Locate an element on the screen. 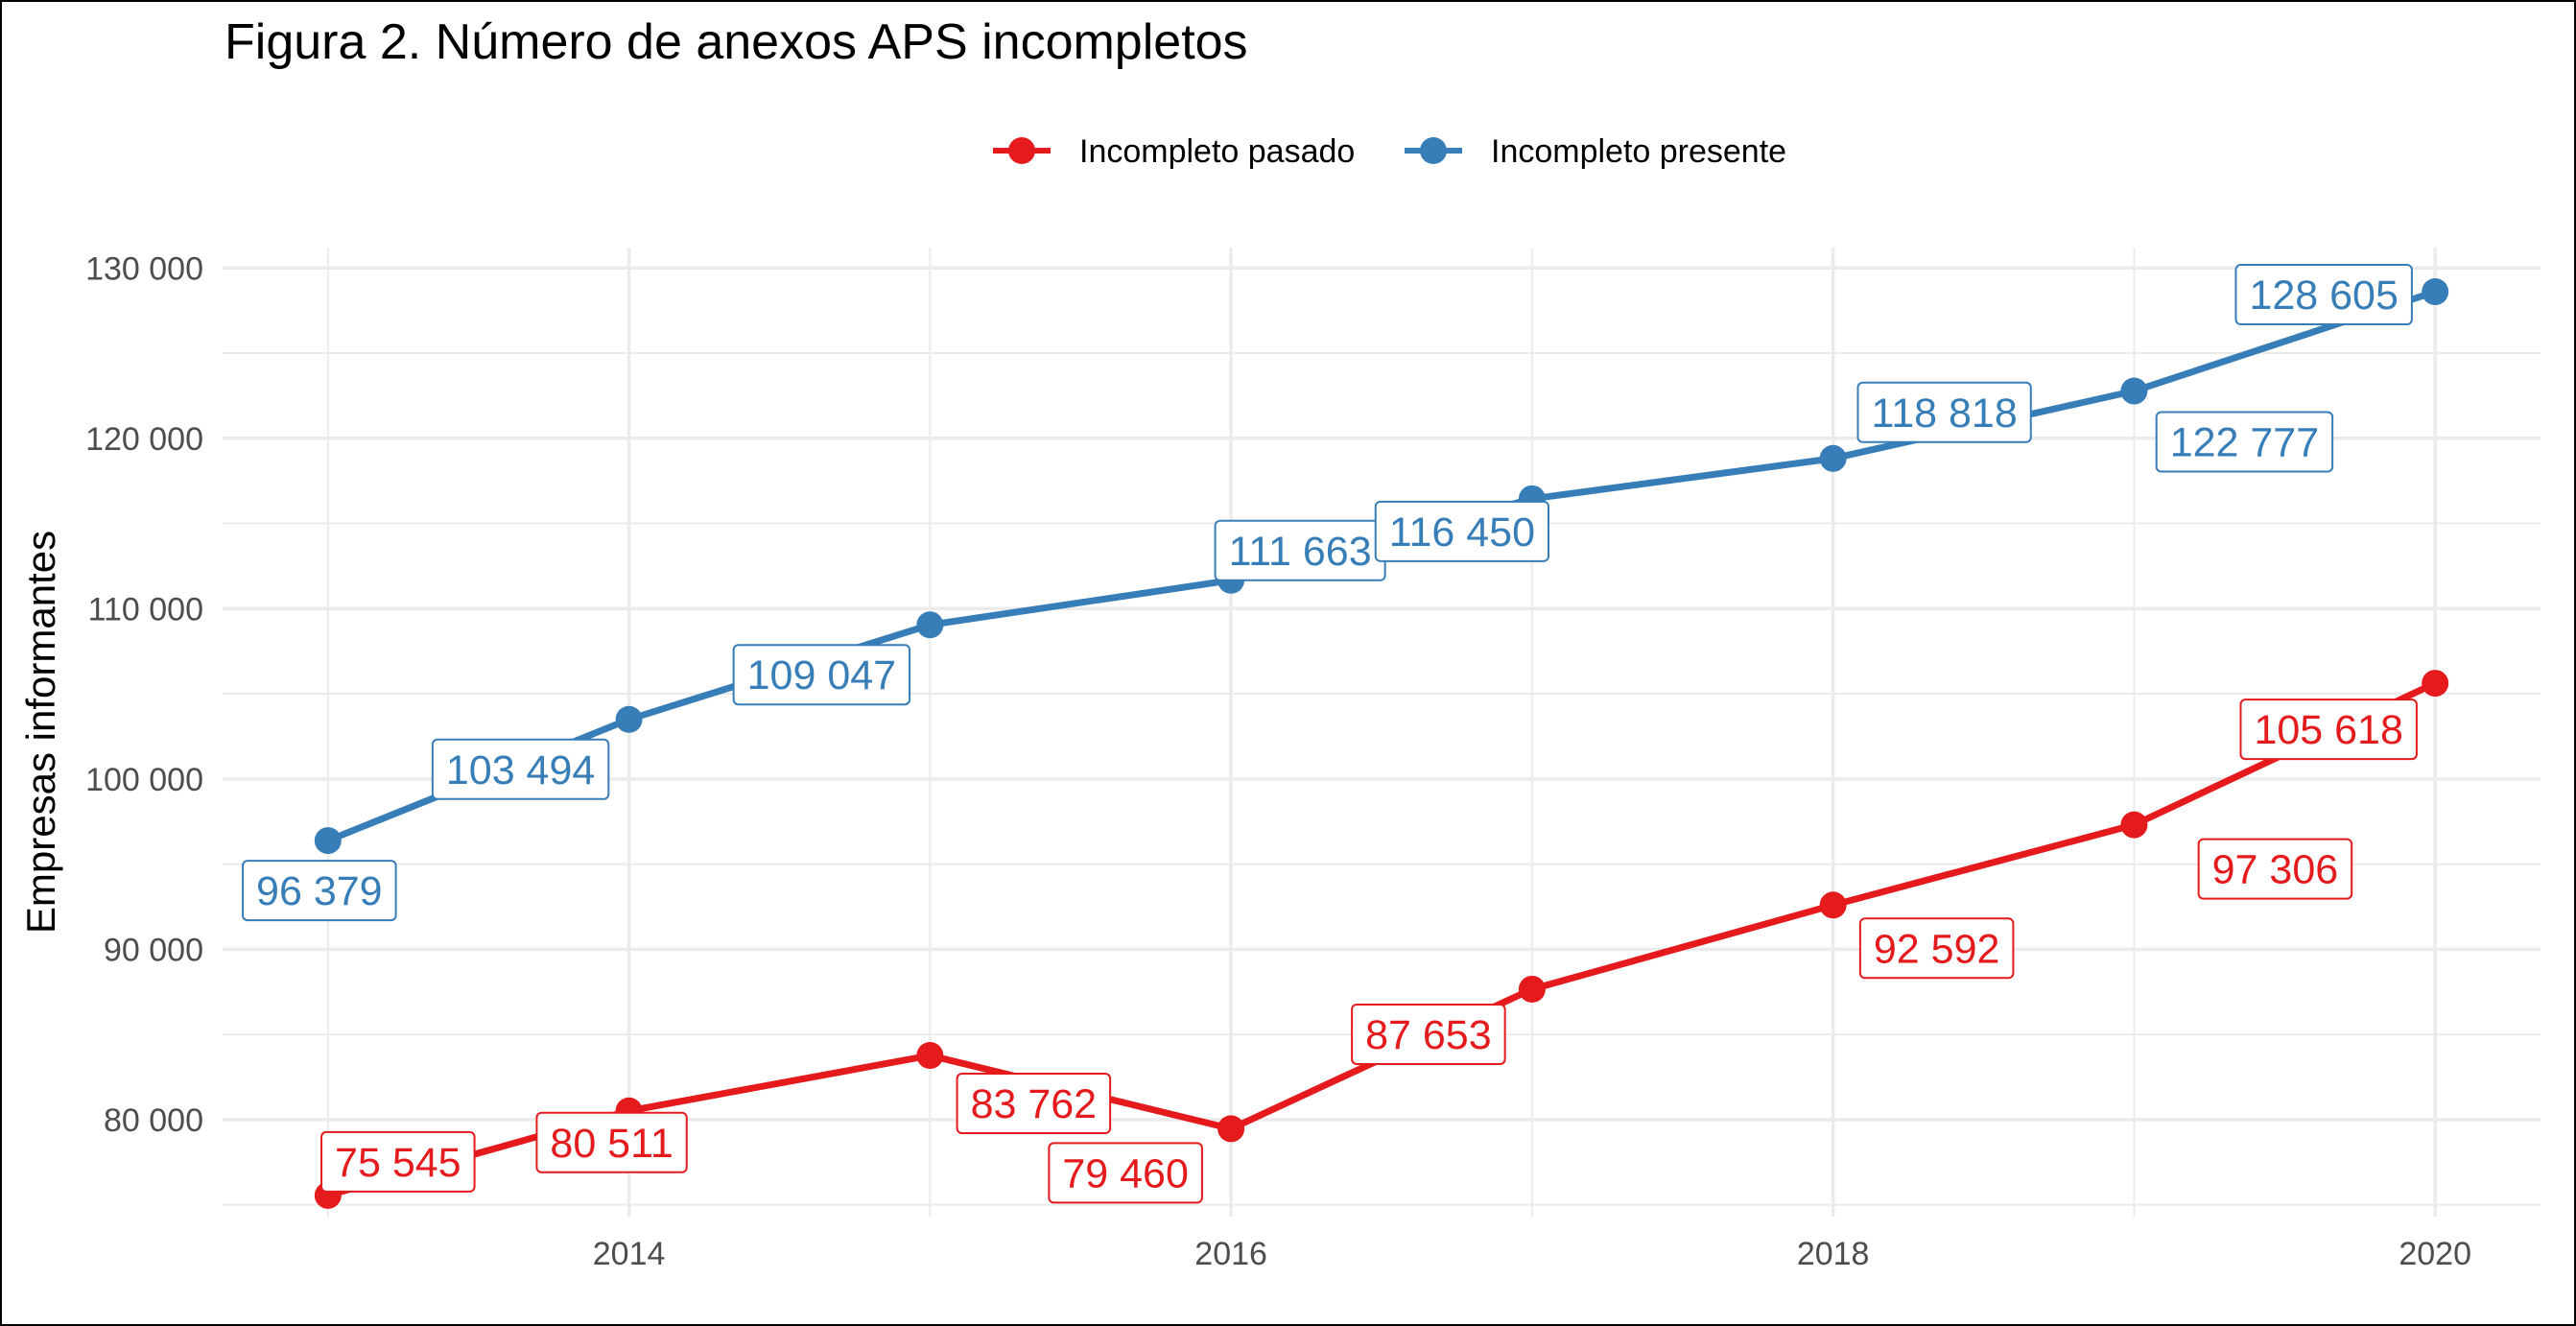 The image size is (2576, 1326). data-label-text: 96 379 is located at coordinates (320, 891).